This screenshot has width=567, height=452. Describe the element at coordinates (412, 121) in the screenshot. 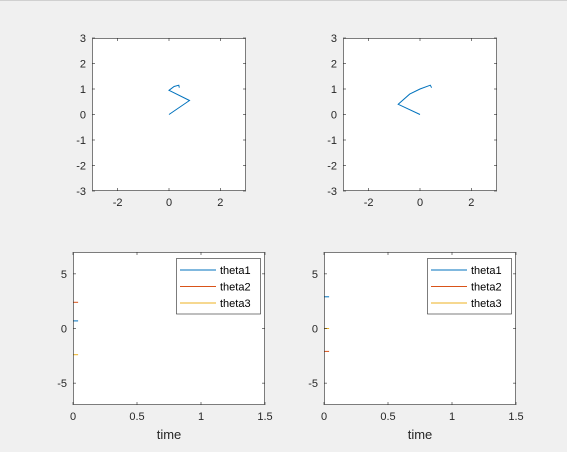

I see `axes-top-right: -2 0 2 3 2 1 0 -1 -2 -3` at that location.